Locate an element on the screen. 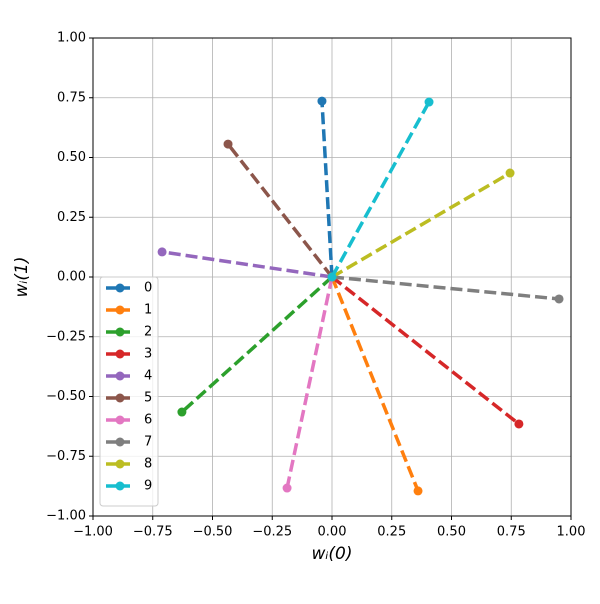 Image resolution: width=600 pixels, height=604 pixels. x-tick-label: −0.75 is located at coordinates (153, 532).